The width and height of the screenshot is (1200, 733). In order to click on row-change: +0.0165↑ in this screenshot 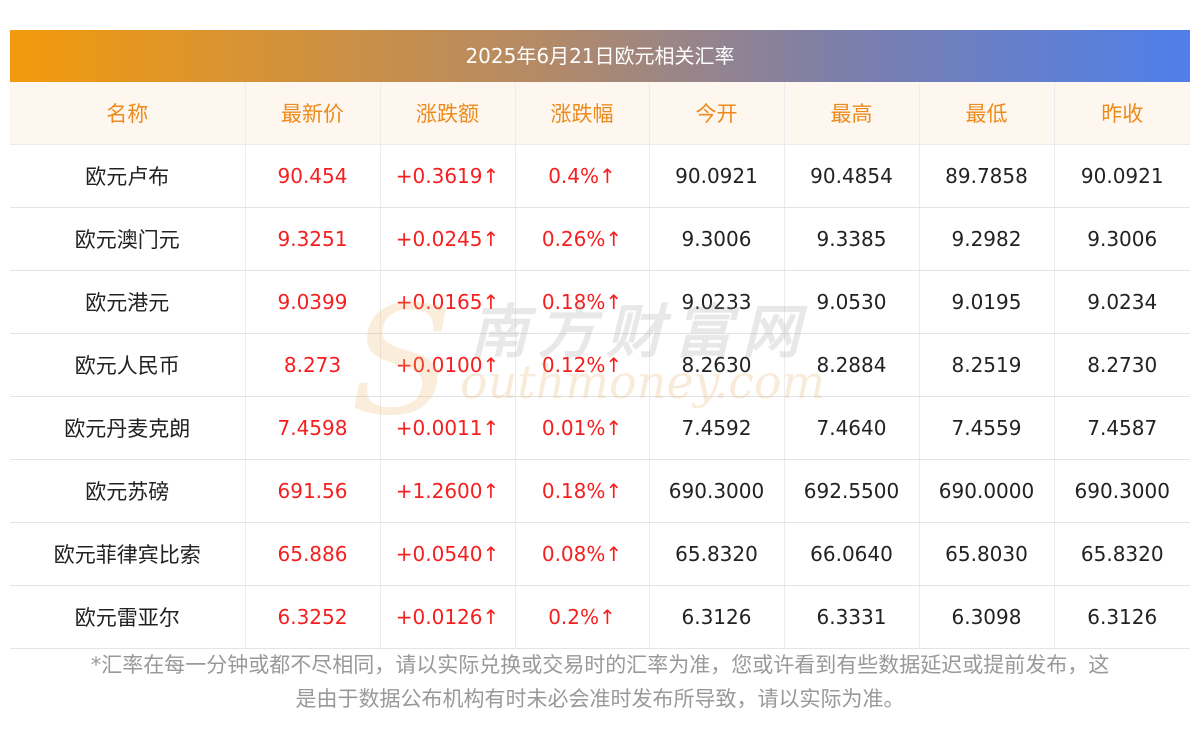, I will do `click(448, 302)`.